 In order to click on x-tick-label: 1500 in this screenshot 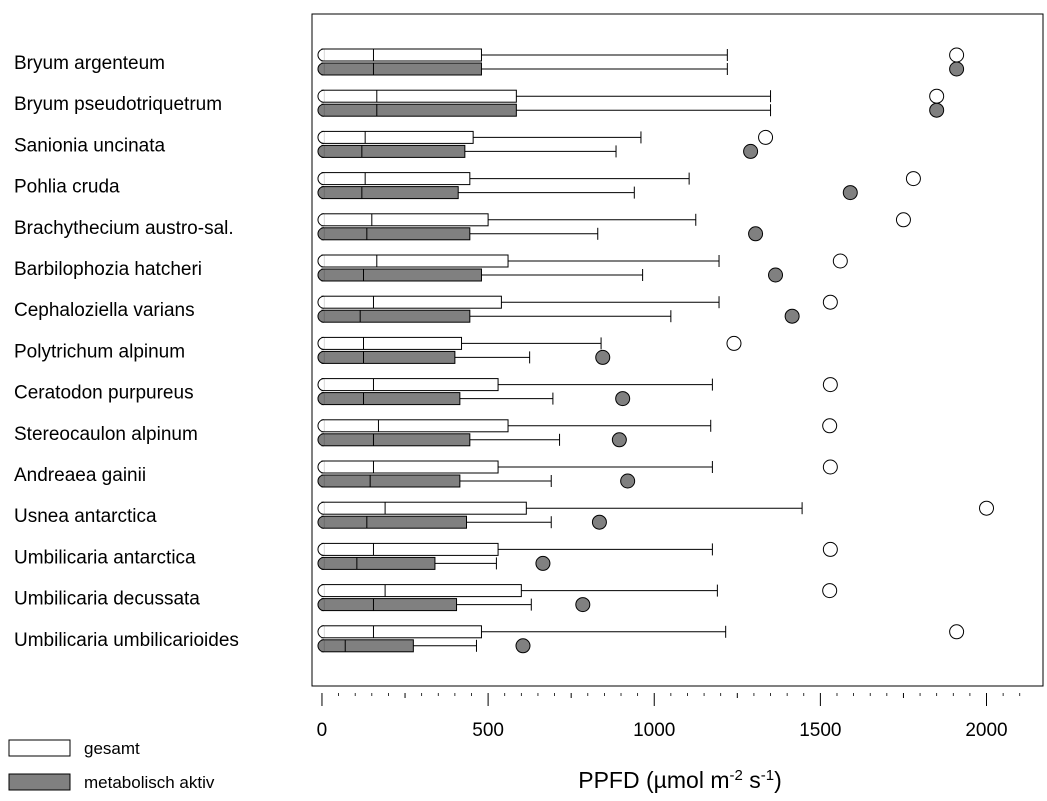, I will do `click(820, 730)`.